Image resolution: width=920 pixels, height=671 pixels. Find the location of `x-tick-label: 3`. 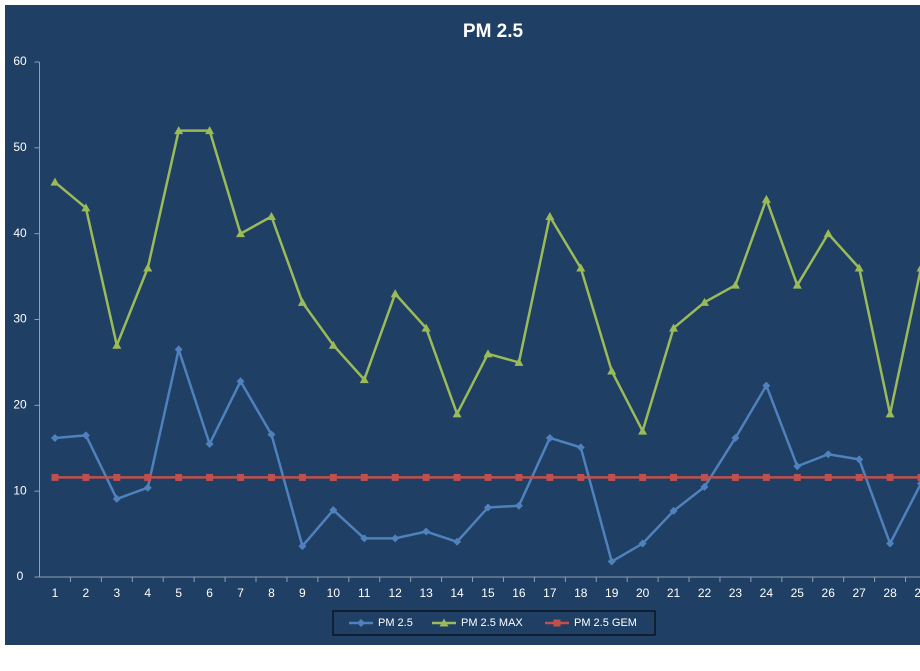

x-tick-label: 3 is located at coordinates (116, 593).